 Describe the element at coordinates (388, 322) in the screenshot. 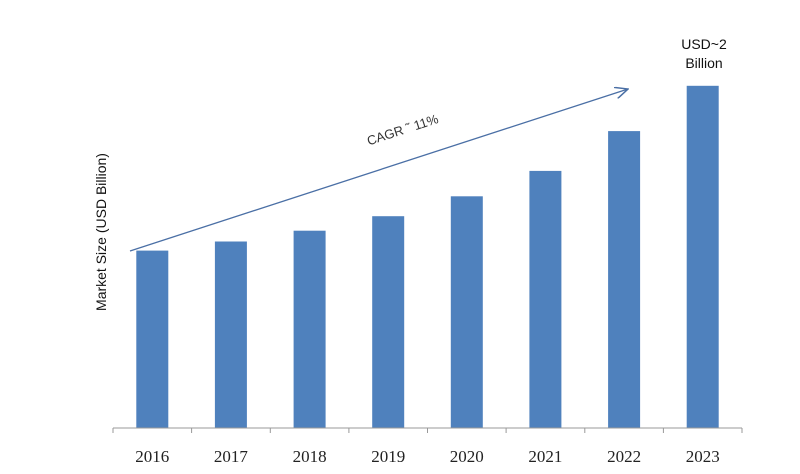

I see `bar-2019` at that location.